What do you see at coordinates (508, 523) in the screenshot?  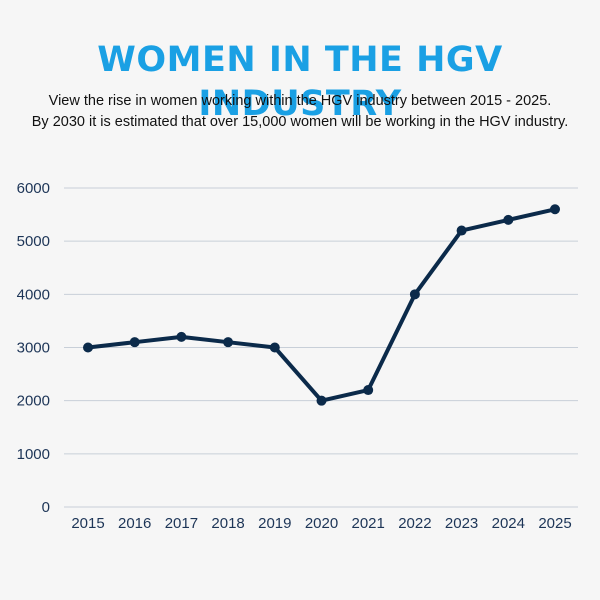 I see `x-tick-label: 2024` at bounding box center [508, 523].